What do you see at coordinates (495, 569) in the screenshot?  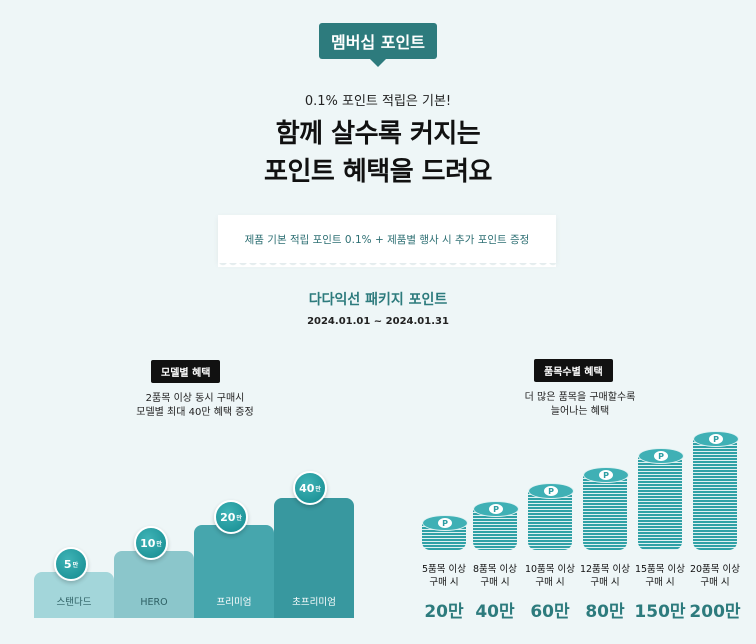 I see `quantity-threshold: 8품목 이상` at bounding box center [495, 569].